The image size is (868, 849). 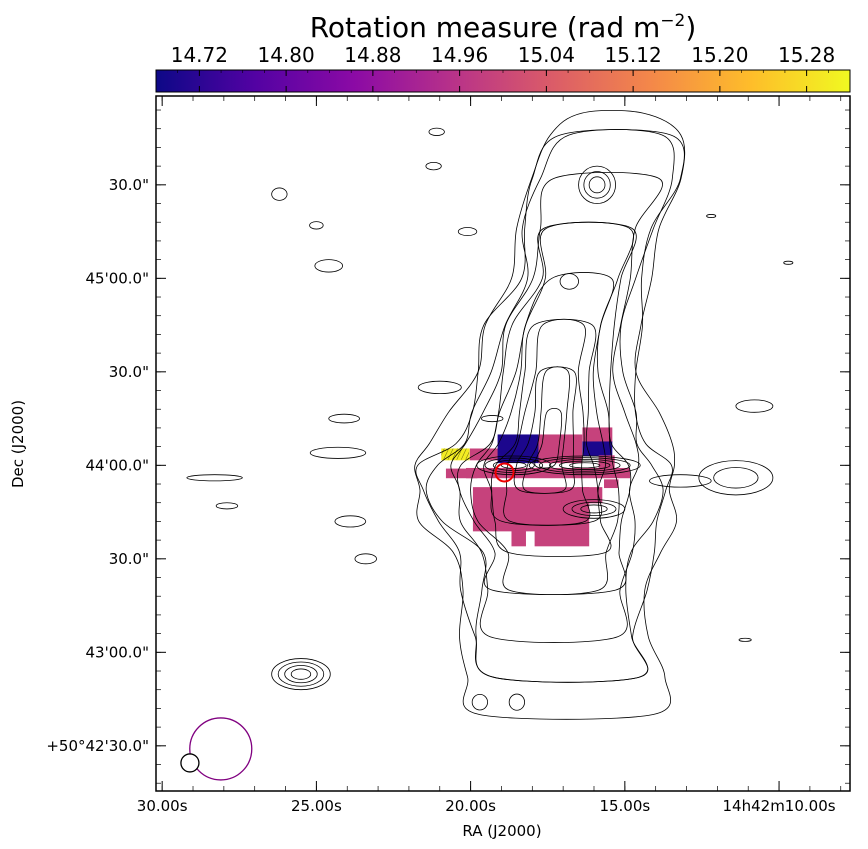 I want to click on y-axis-title: Dec (J2000), so click(x=18, y=444).